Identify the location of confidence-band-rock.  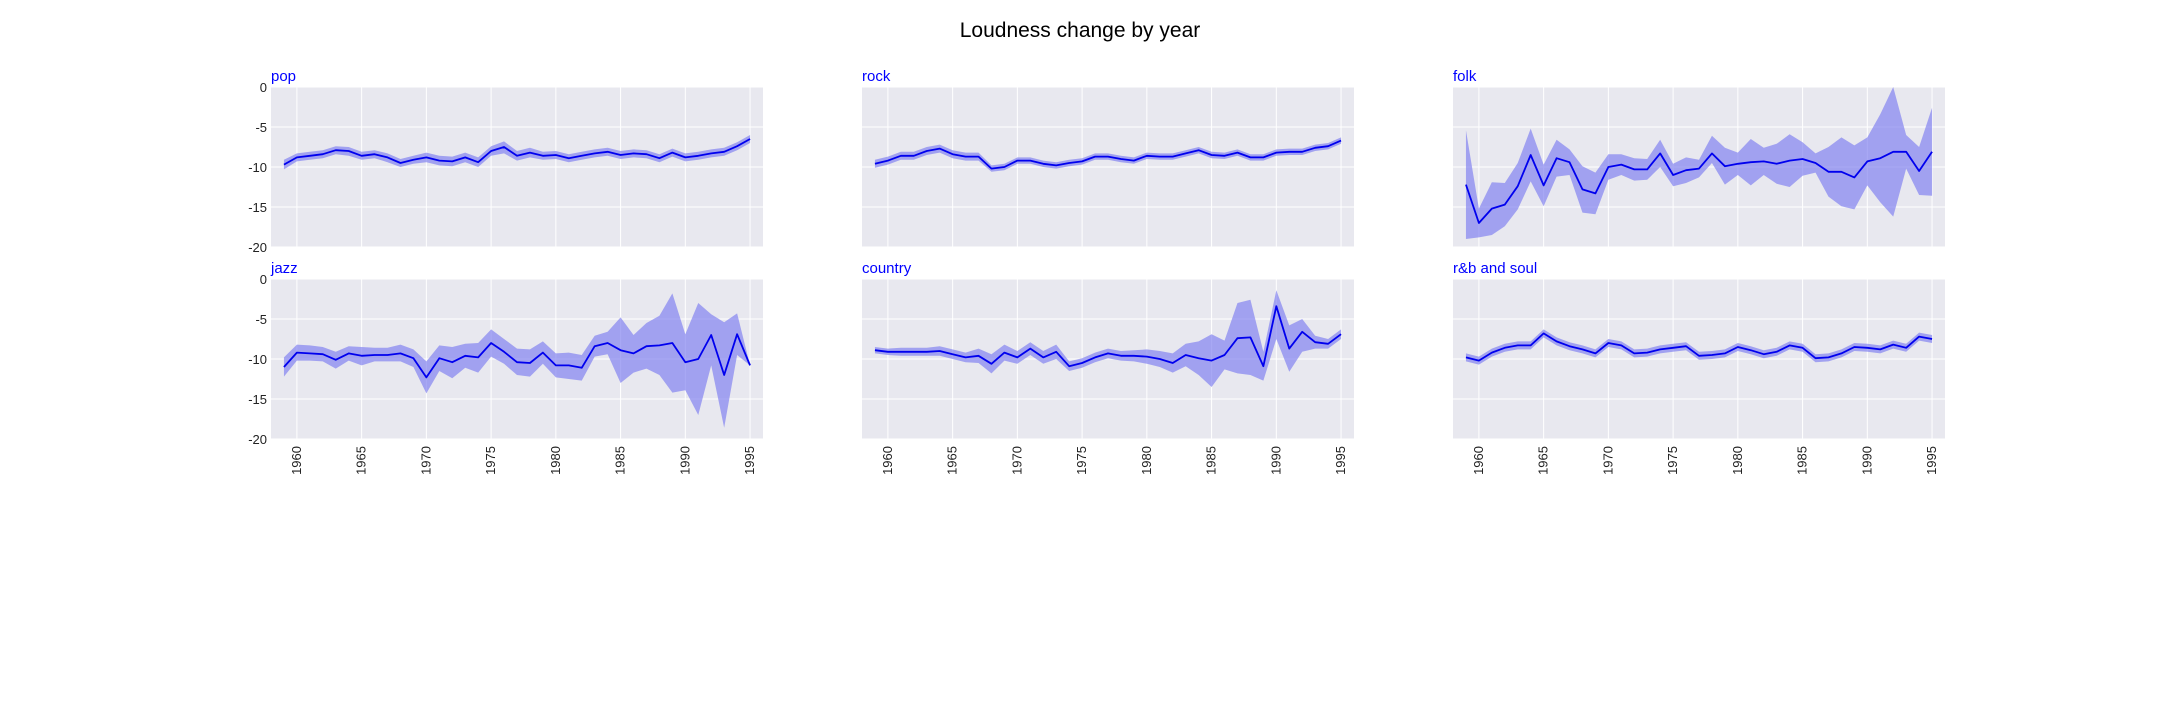
(1108, 154).